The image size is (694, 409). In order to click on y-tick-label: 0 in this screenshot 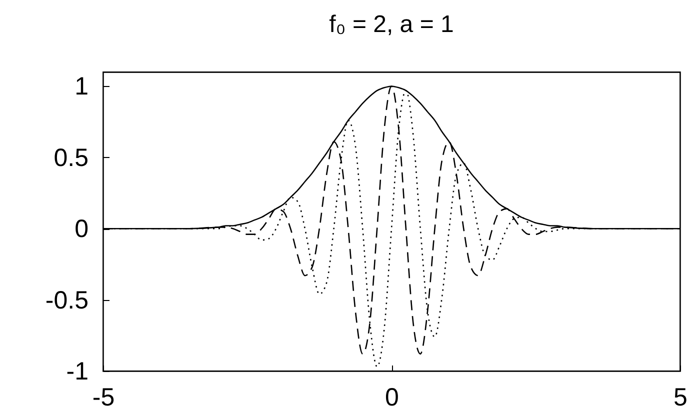, I will do `click(81, 229)`.